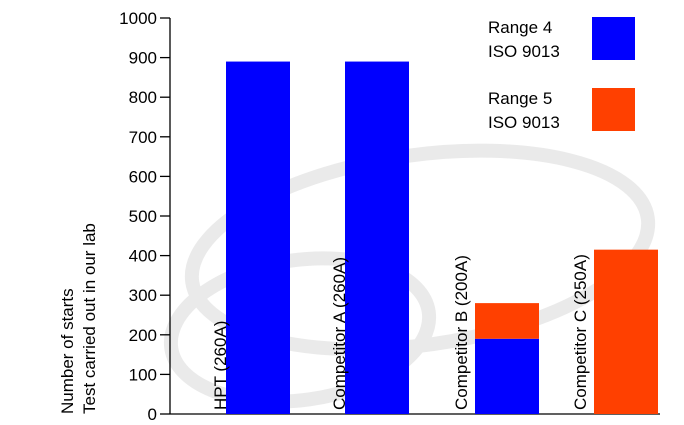 The image size is (684, 425). What do you see at coordinates (520, 98) in the screenshot?
I see `legend-label: Range 5` at bounding box center [520, 98].